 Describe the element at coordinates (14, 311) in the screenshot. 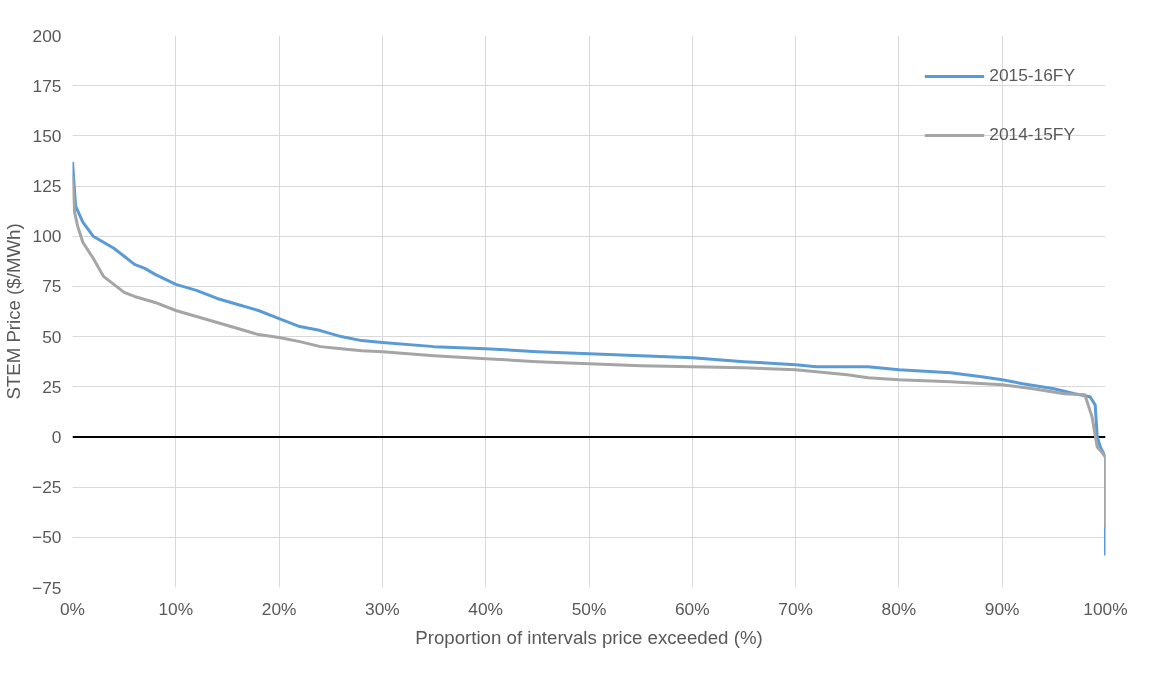

I see `y-axis-title: STEM Price ($/MWh)` at that location.